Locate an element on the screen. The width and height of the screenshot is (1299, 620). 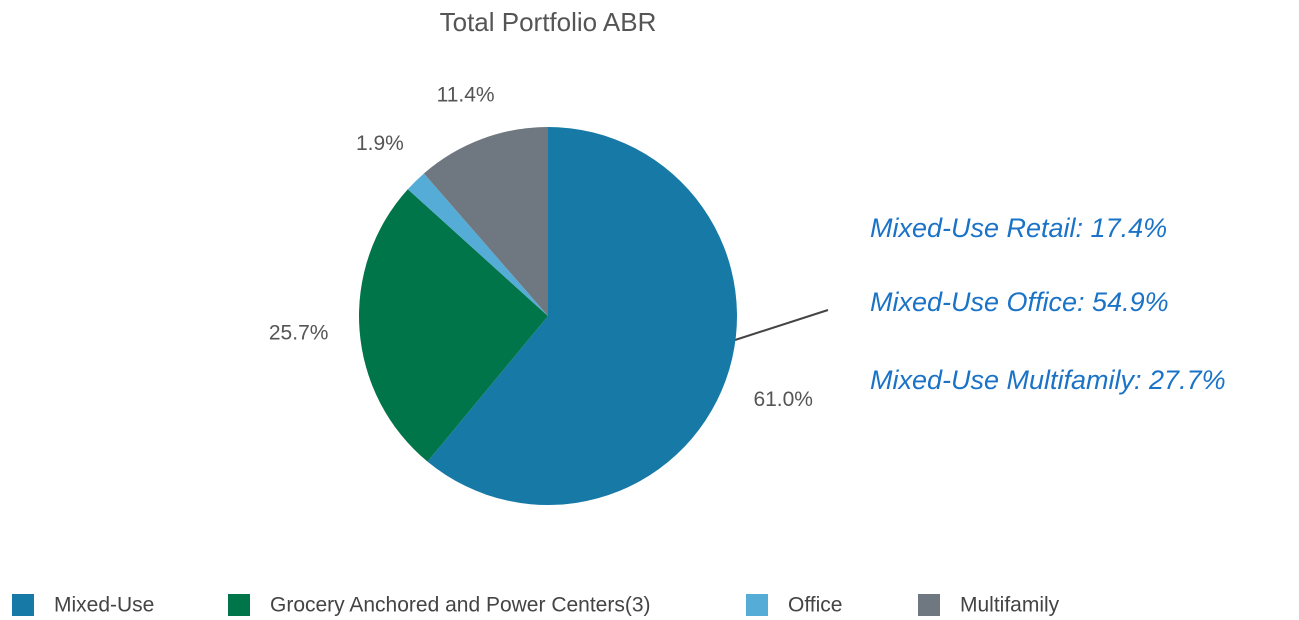
slice-label: 25.7% is located at coordinates (299, 333).